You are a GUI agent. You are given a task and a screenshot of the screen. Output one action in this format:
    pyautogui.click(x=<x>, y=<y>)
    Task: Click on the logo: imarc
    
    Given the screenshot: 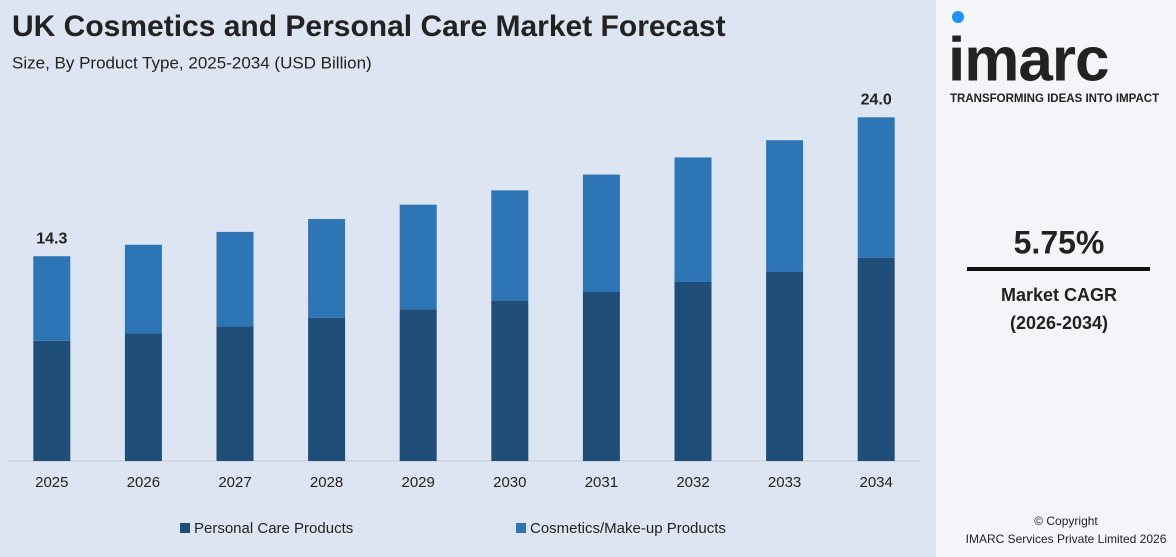 What is the action you would take?
    pyautogui.click(x=1028, y=59)
    